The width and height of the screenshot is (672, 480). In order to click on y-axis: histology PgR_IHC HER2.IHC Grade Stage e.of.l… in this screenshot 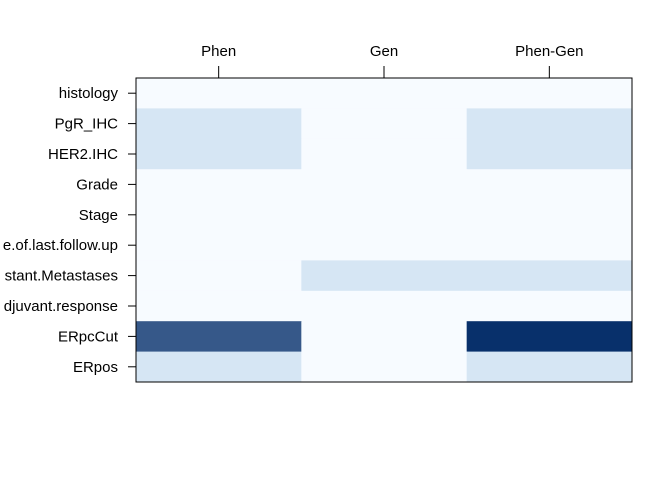, I will do `click(70, 230)`.